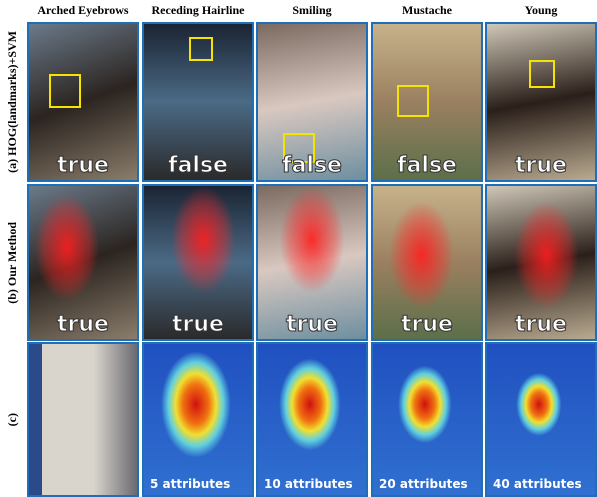 The height and width of the screenshot is (497, 597). I want to click on row-label: (b) Our Method, so click(12, 262).